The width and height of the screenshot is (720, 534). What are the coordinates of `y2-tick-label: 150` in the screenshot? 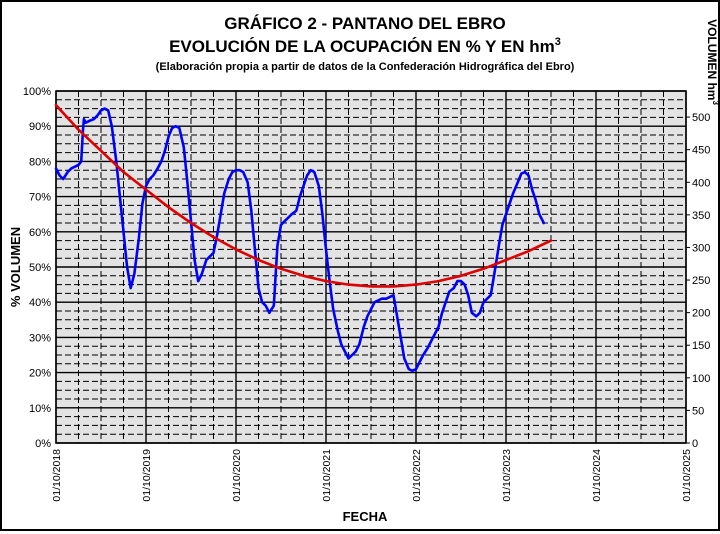 It's located at (701, 346).